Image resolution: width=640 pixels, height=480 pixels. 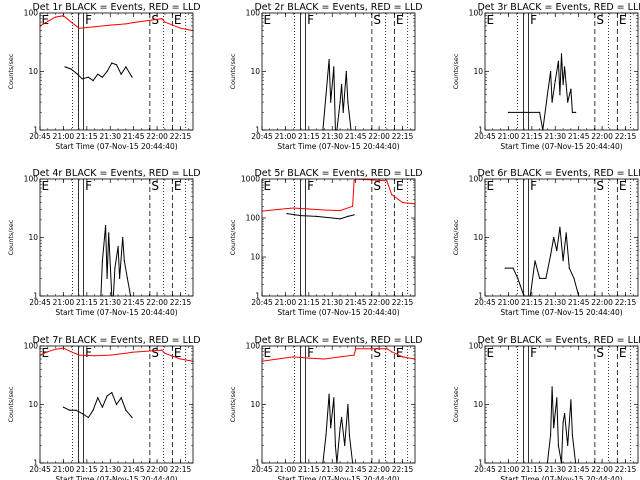 What do you see at coordinates (579, 136) in the screenshot?
I see `x-tick-label: 21:45` at bounding box center [579, 136].